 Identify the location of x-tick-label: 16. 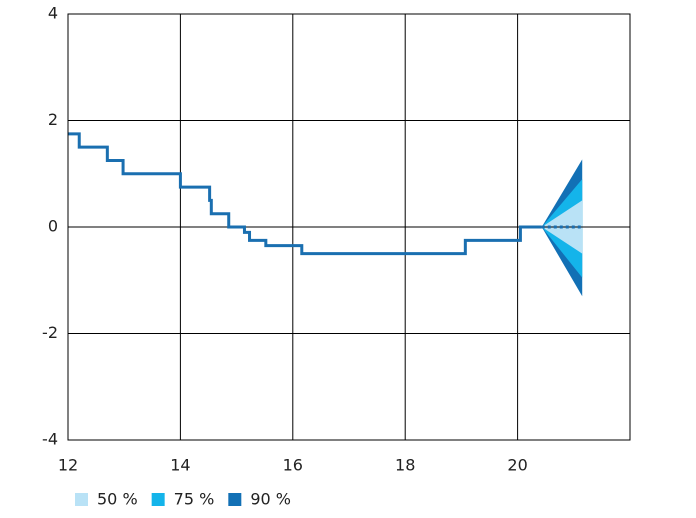
(293, 465).